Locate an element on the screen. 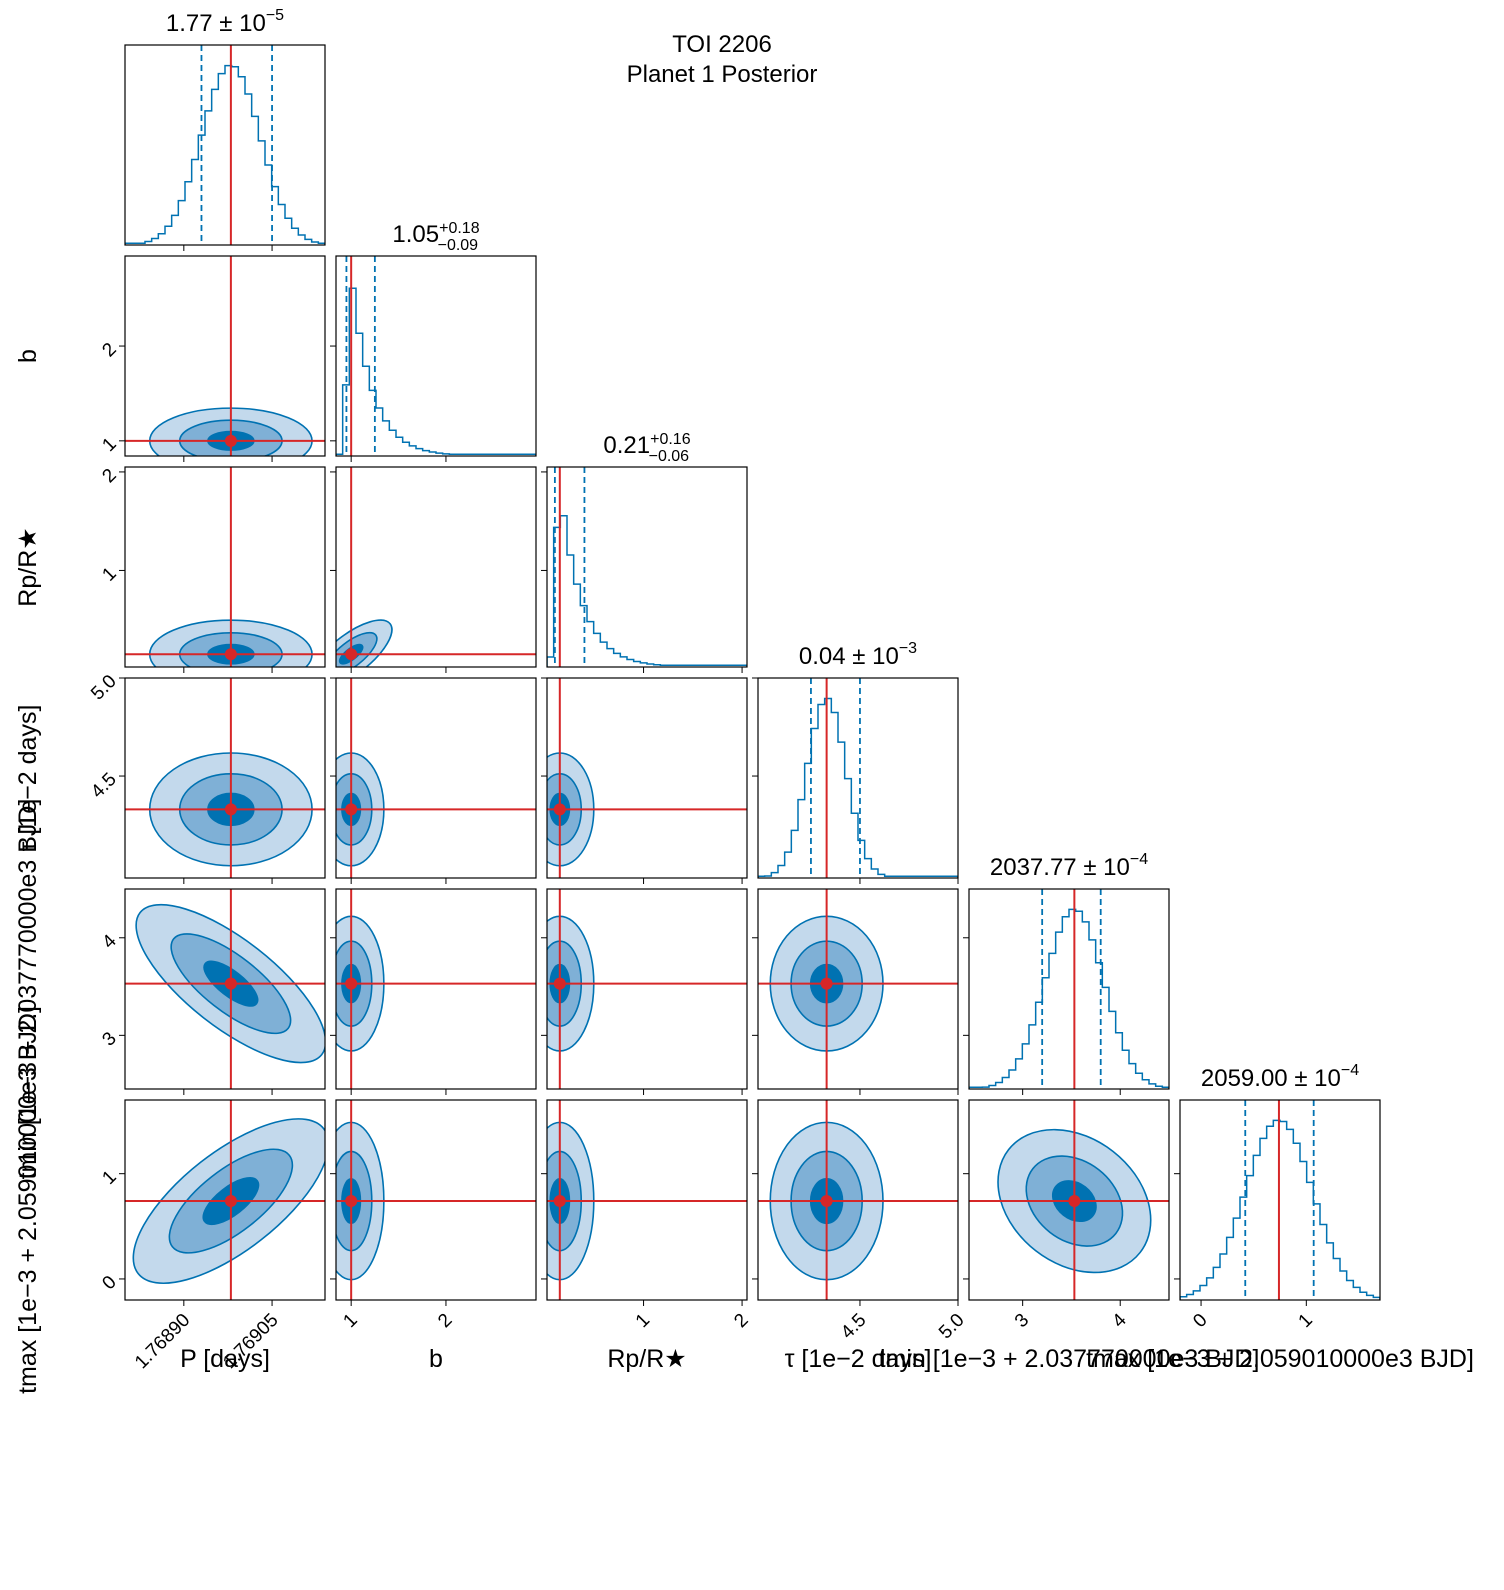 Image resolution: width=1504 pixels, height=1590 pixels. x-axis-label-P: P [days] is located at coordinates (225, 1359).